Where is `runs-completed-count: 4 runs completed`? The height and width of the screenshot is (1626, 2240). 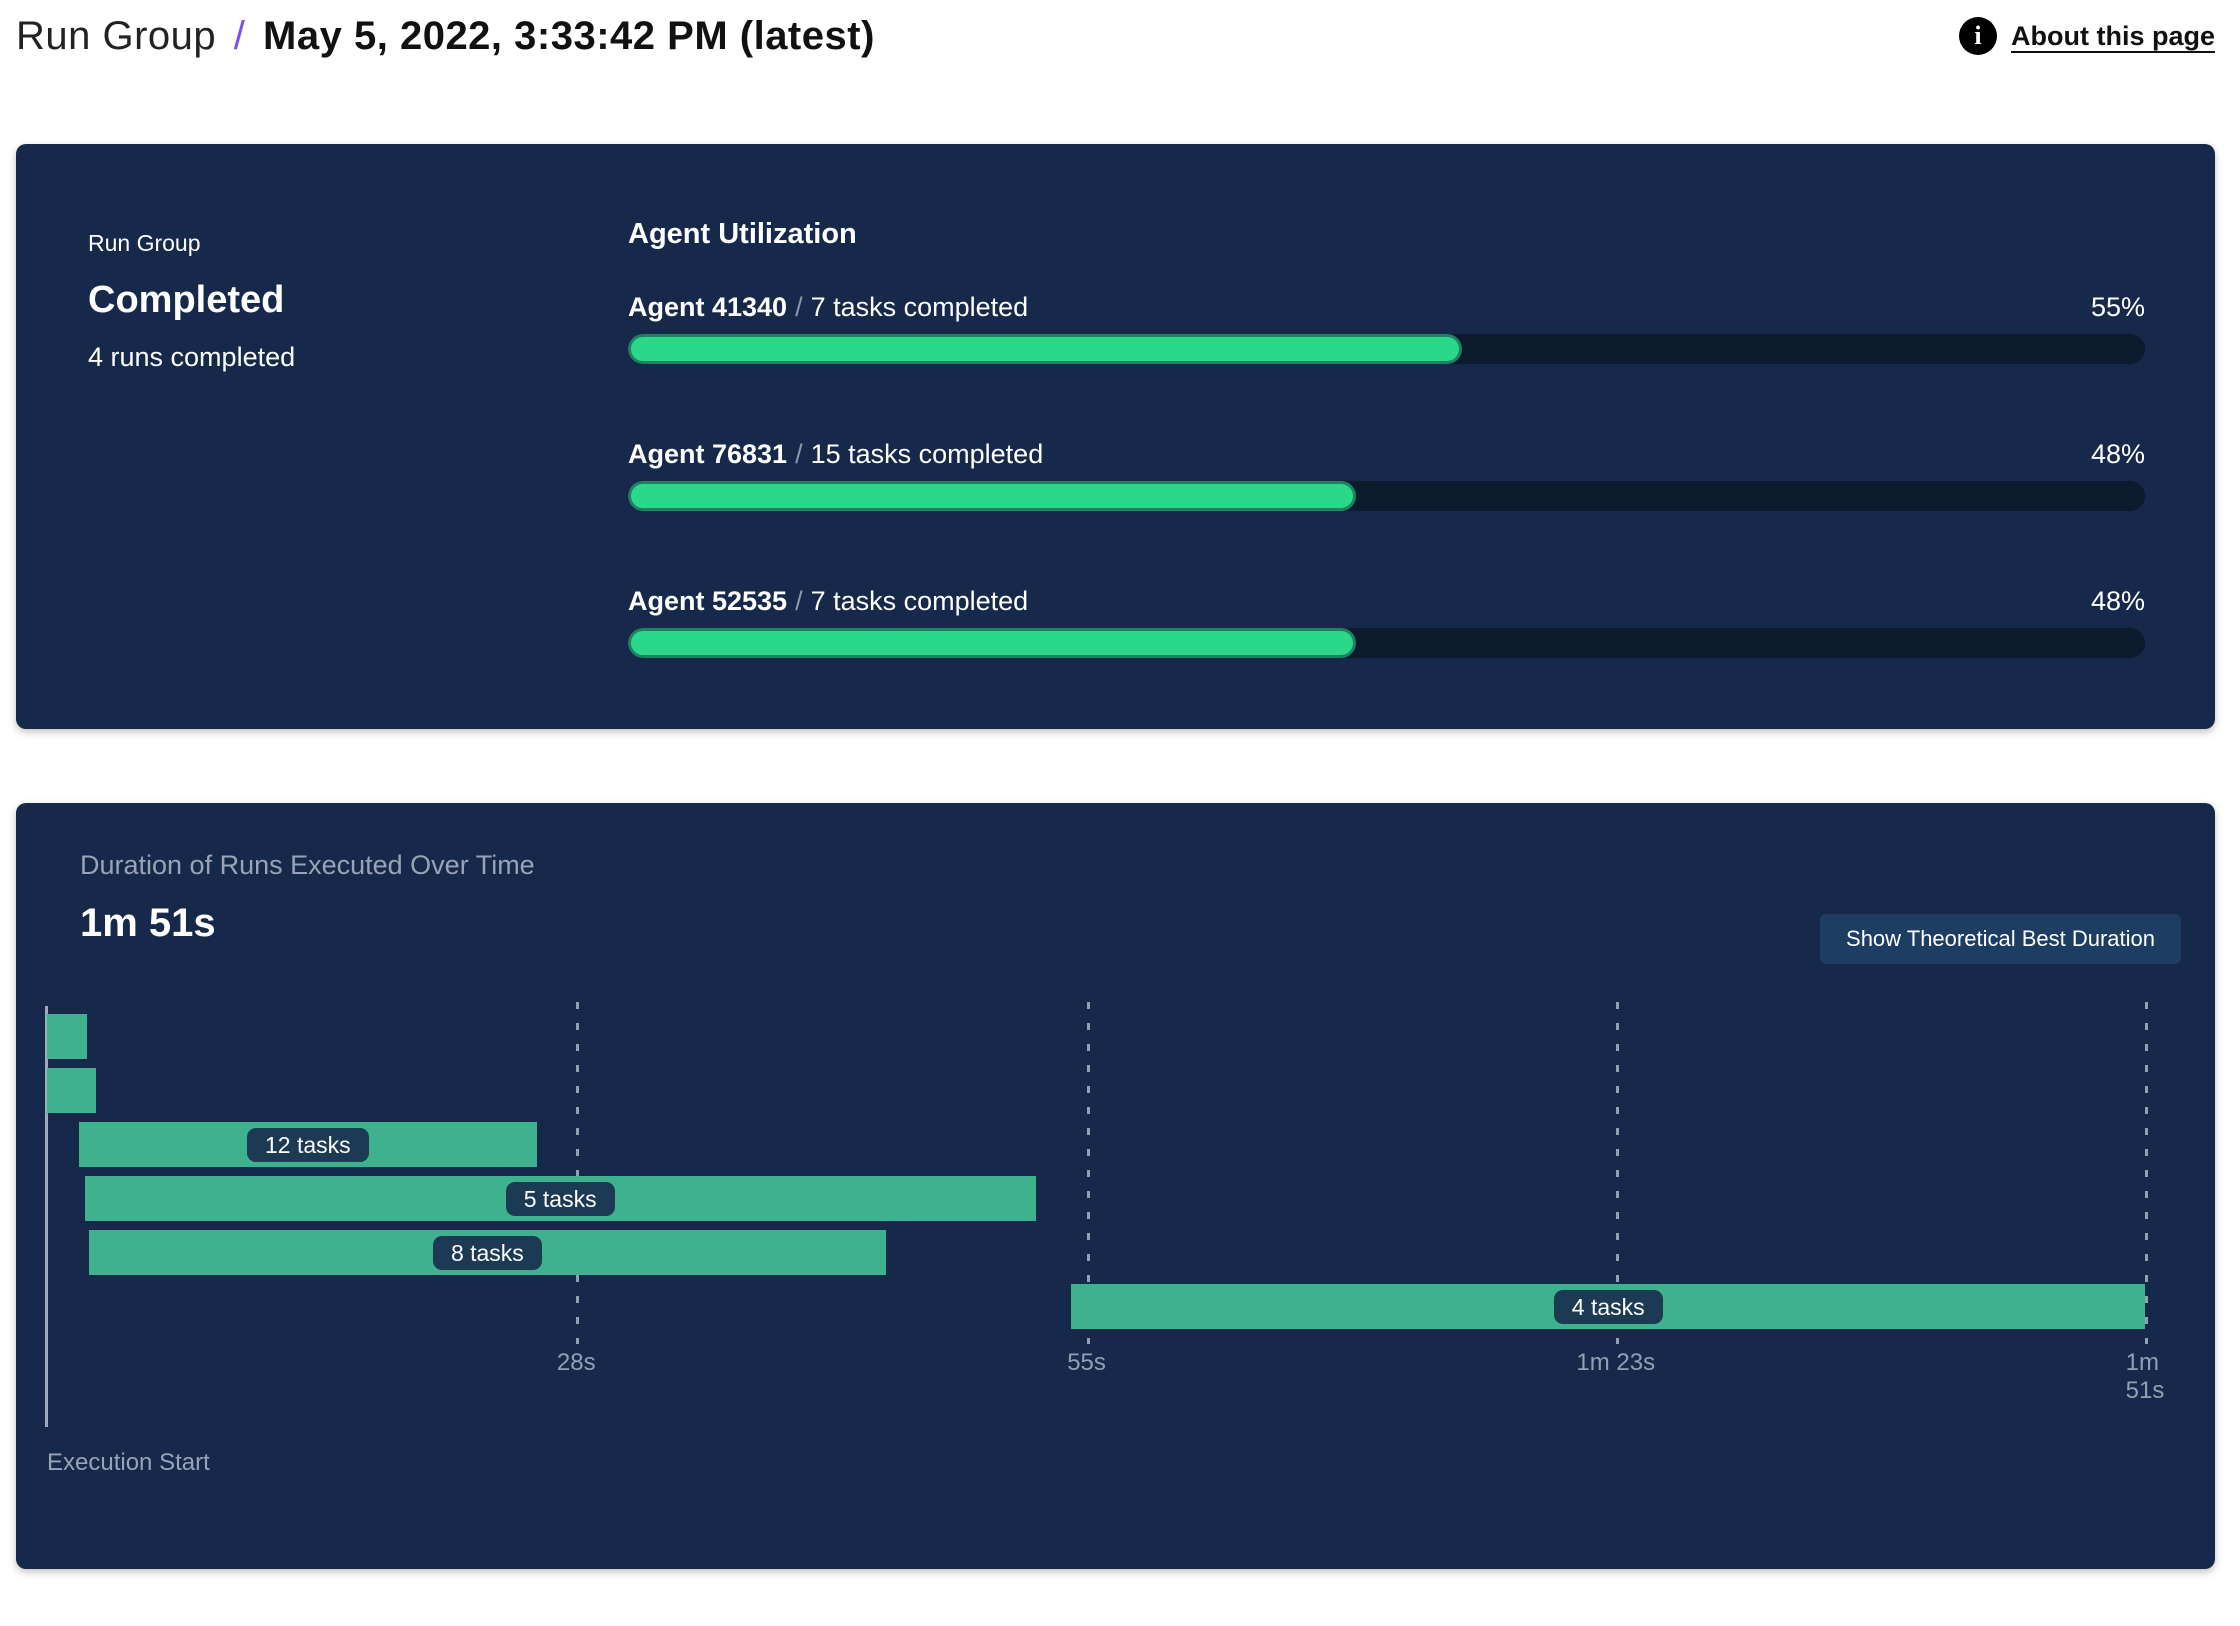 runs-completed-count: 4 runs completed is located at coordinates (192, 357).